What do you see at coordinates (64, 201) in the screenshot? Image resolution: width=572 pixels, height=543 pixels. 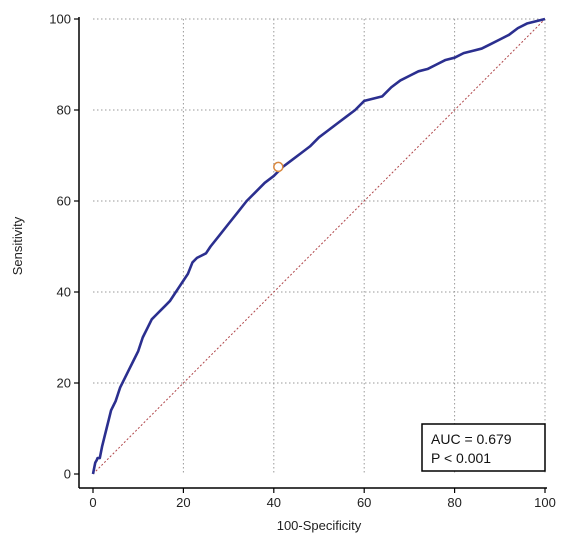 I see `y-tick-label: 60` at bounding box center [64, 201].